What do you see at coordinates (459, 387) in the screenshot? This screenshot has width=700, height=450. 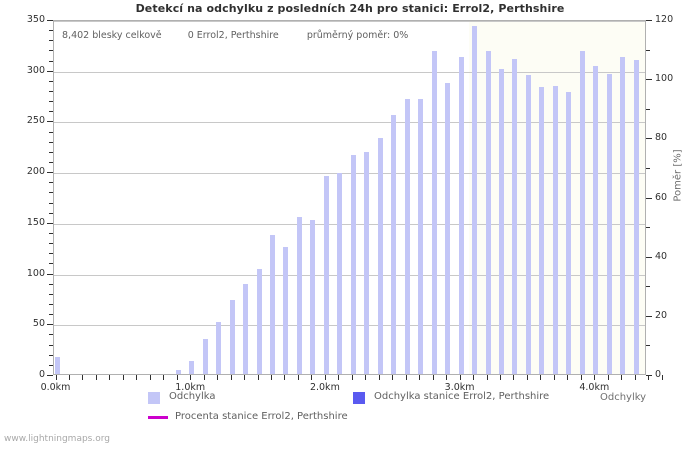 I see `x-axis-tick-label: 3.0km` at bounding box center [459, 387].